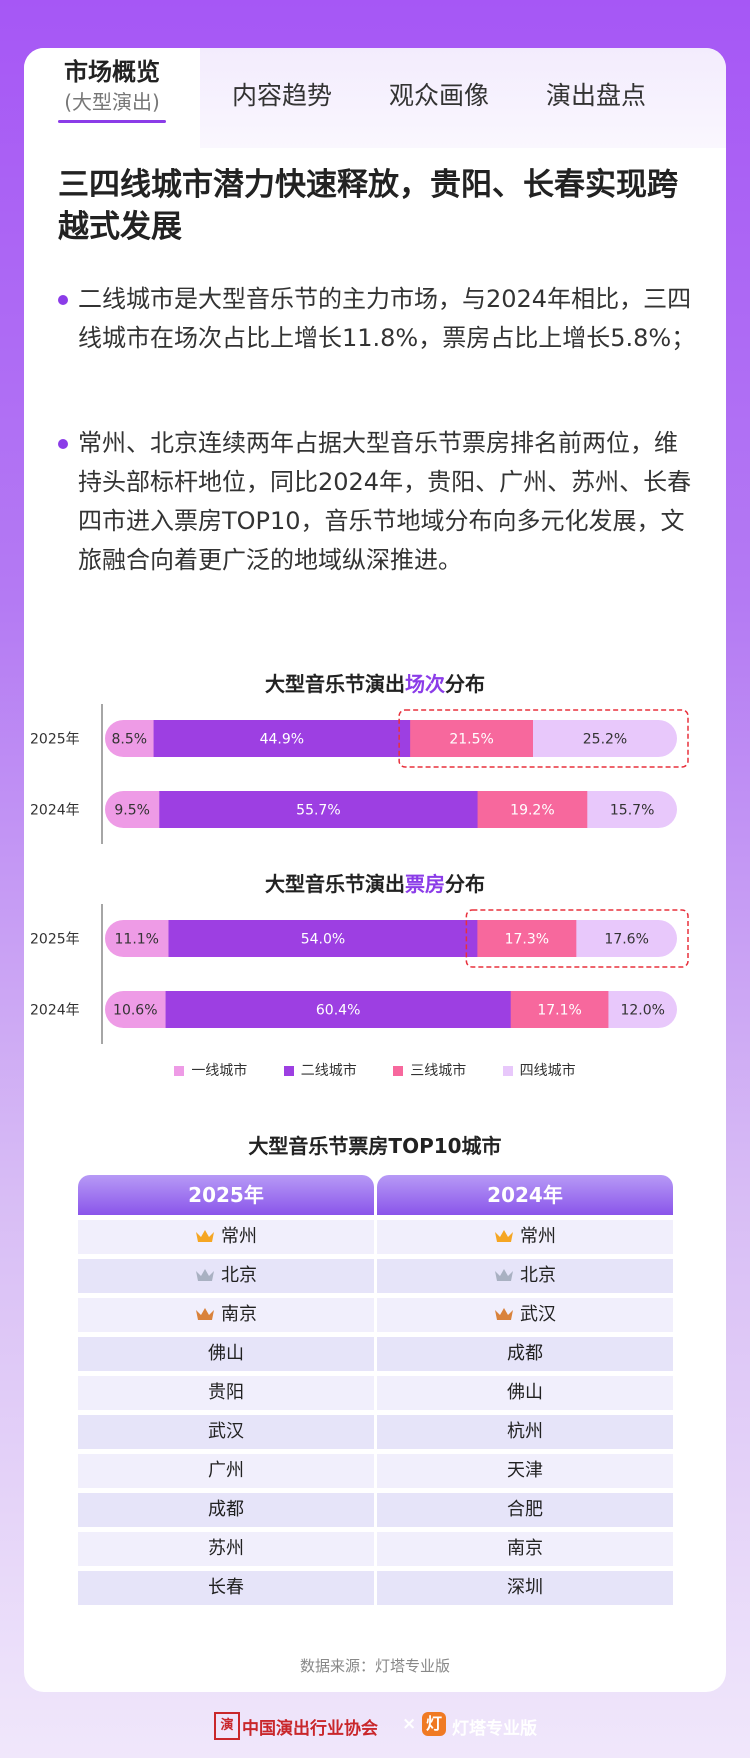 The height and width of the screenshot is (1758, 750). I want to click on data-label: 55.7%, so click(318, 811).